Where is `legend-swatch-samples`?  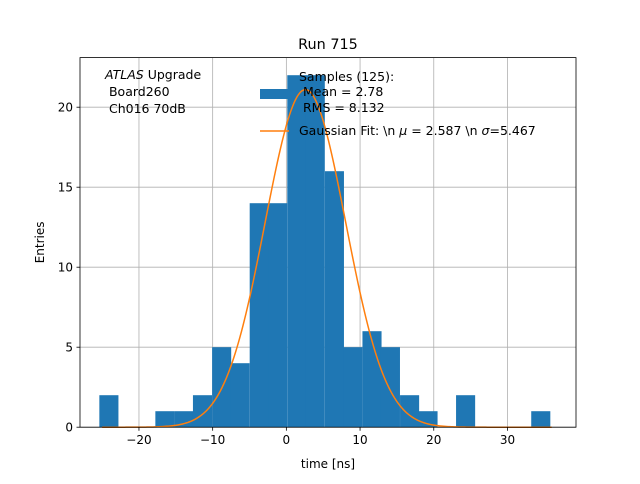 legend-swatch-samples is located at coordinates (274, 94).